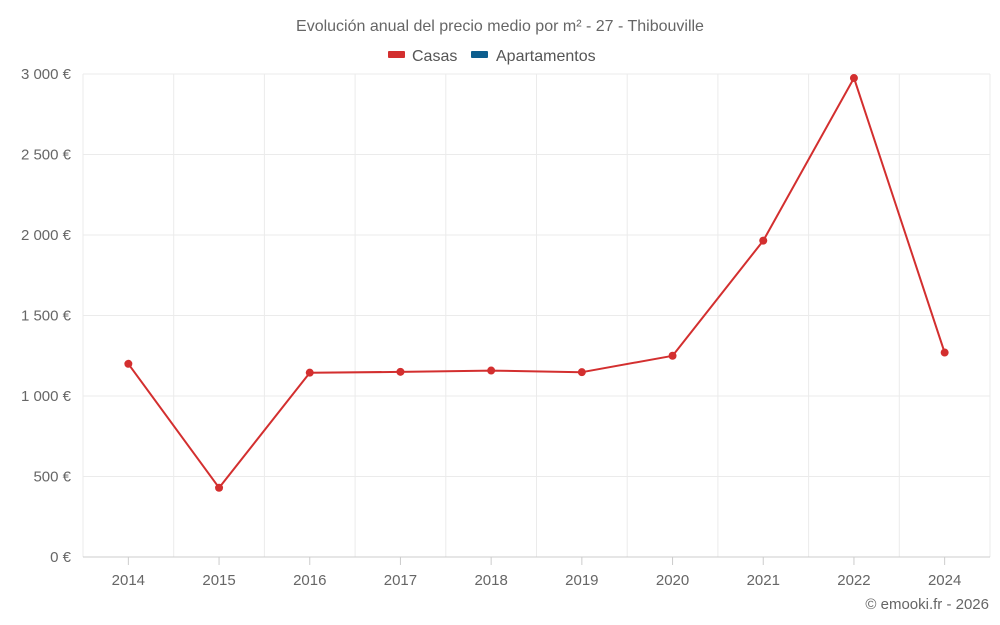 This screenshot has width=1000, height=625. I want to click on legend-swatch-casas, so click(396, 54).